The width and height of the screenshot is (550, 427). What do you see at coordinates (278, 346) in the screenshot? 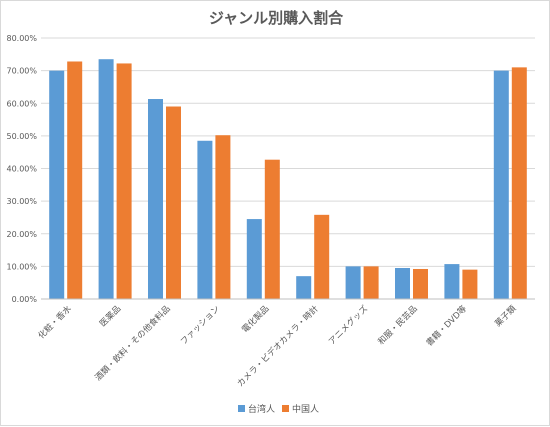
I see `x-category-label: カメラ・ビデオカメラ・時計` at bounding box center [278, 346].